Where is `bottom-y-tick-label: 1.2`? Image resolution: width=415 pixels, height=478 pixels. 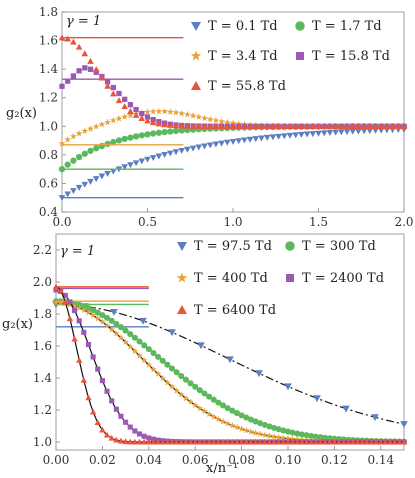 bottom-y-tick-label: 1.2 is located at coordinates (42, 410).